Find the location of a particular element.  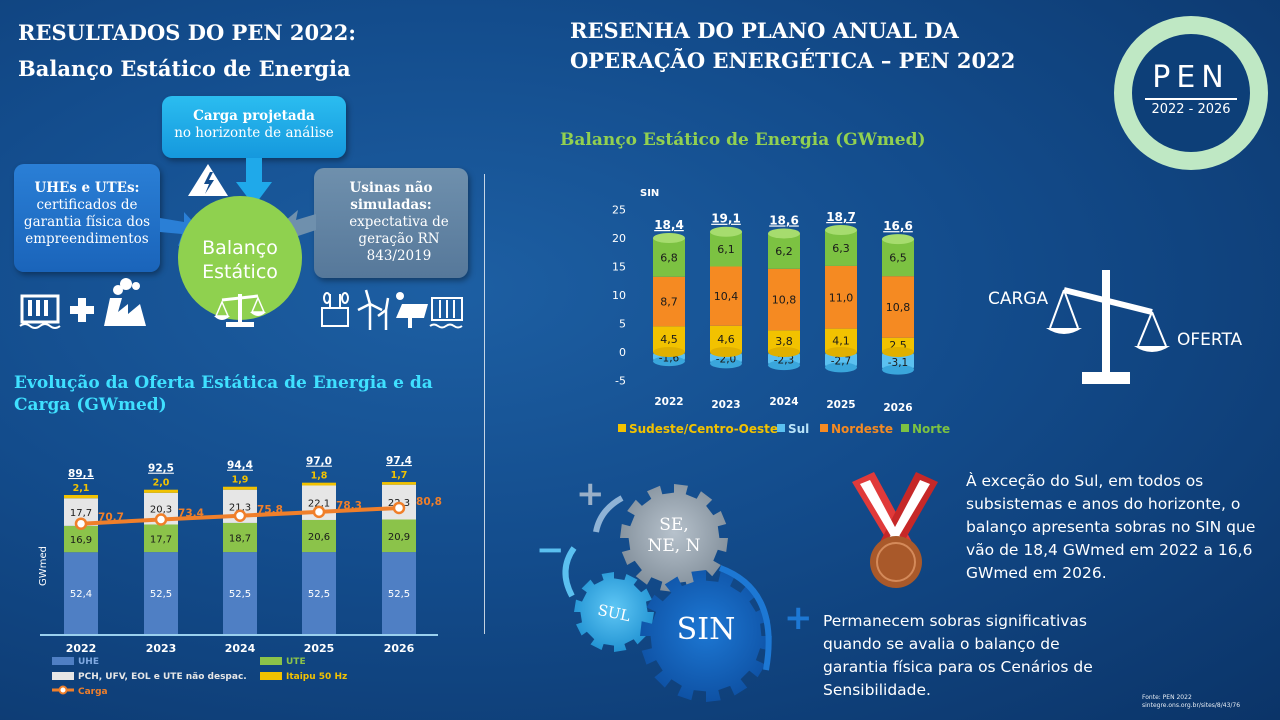

total-label-2025: 97,0 is located at coordinates (319, 462).